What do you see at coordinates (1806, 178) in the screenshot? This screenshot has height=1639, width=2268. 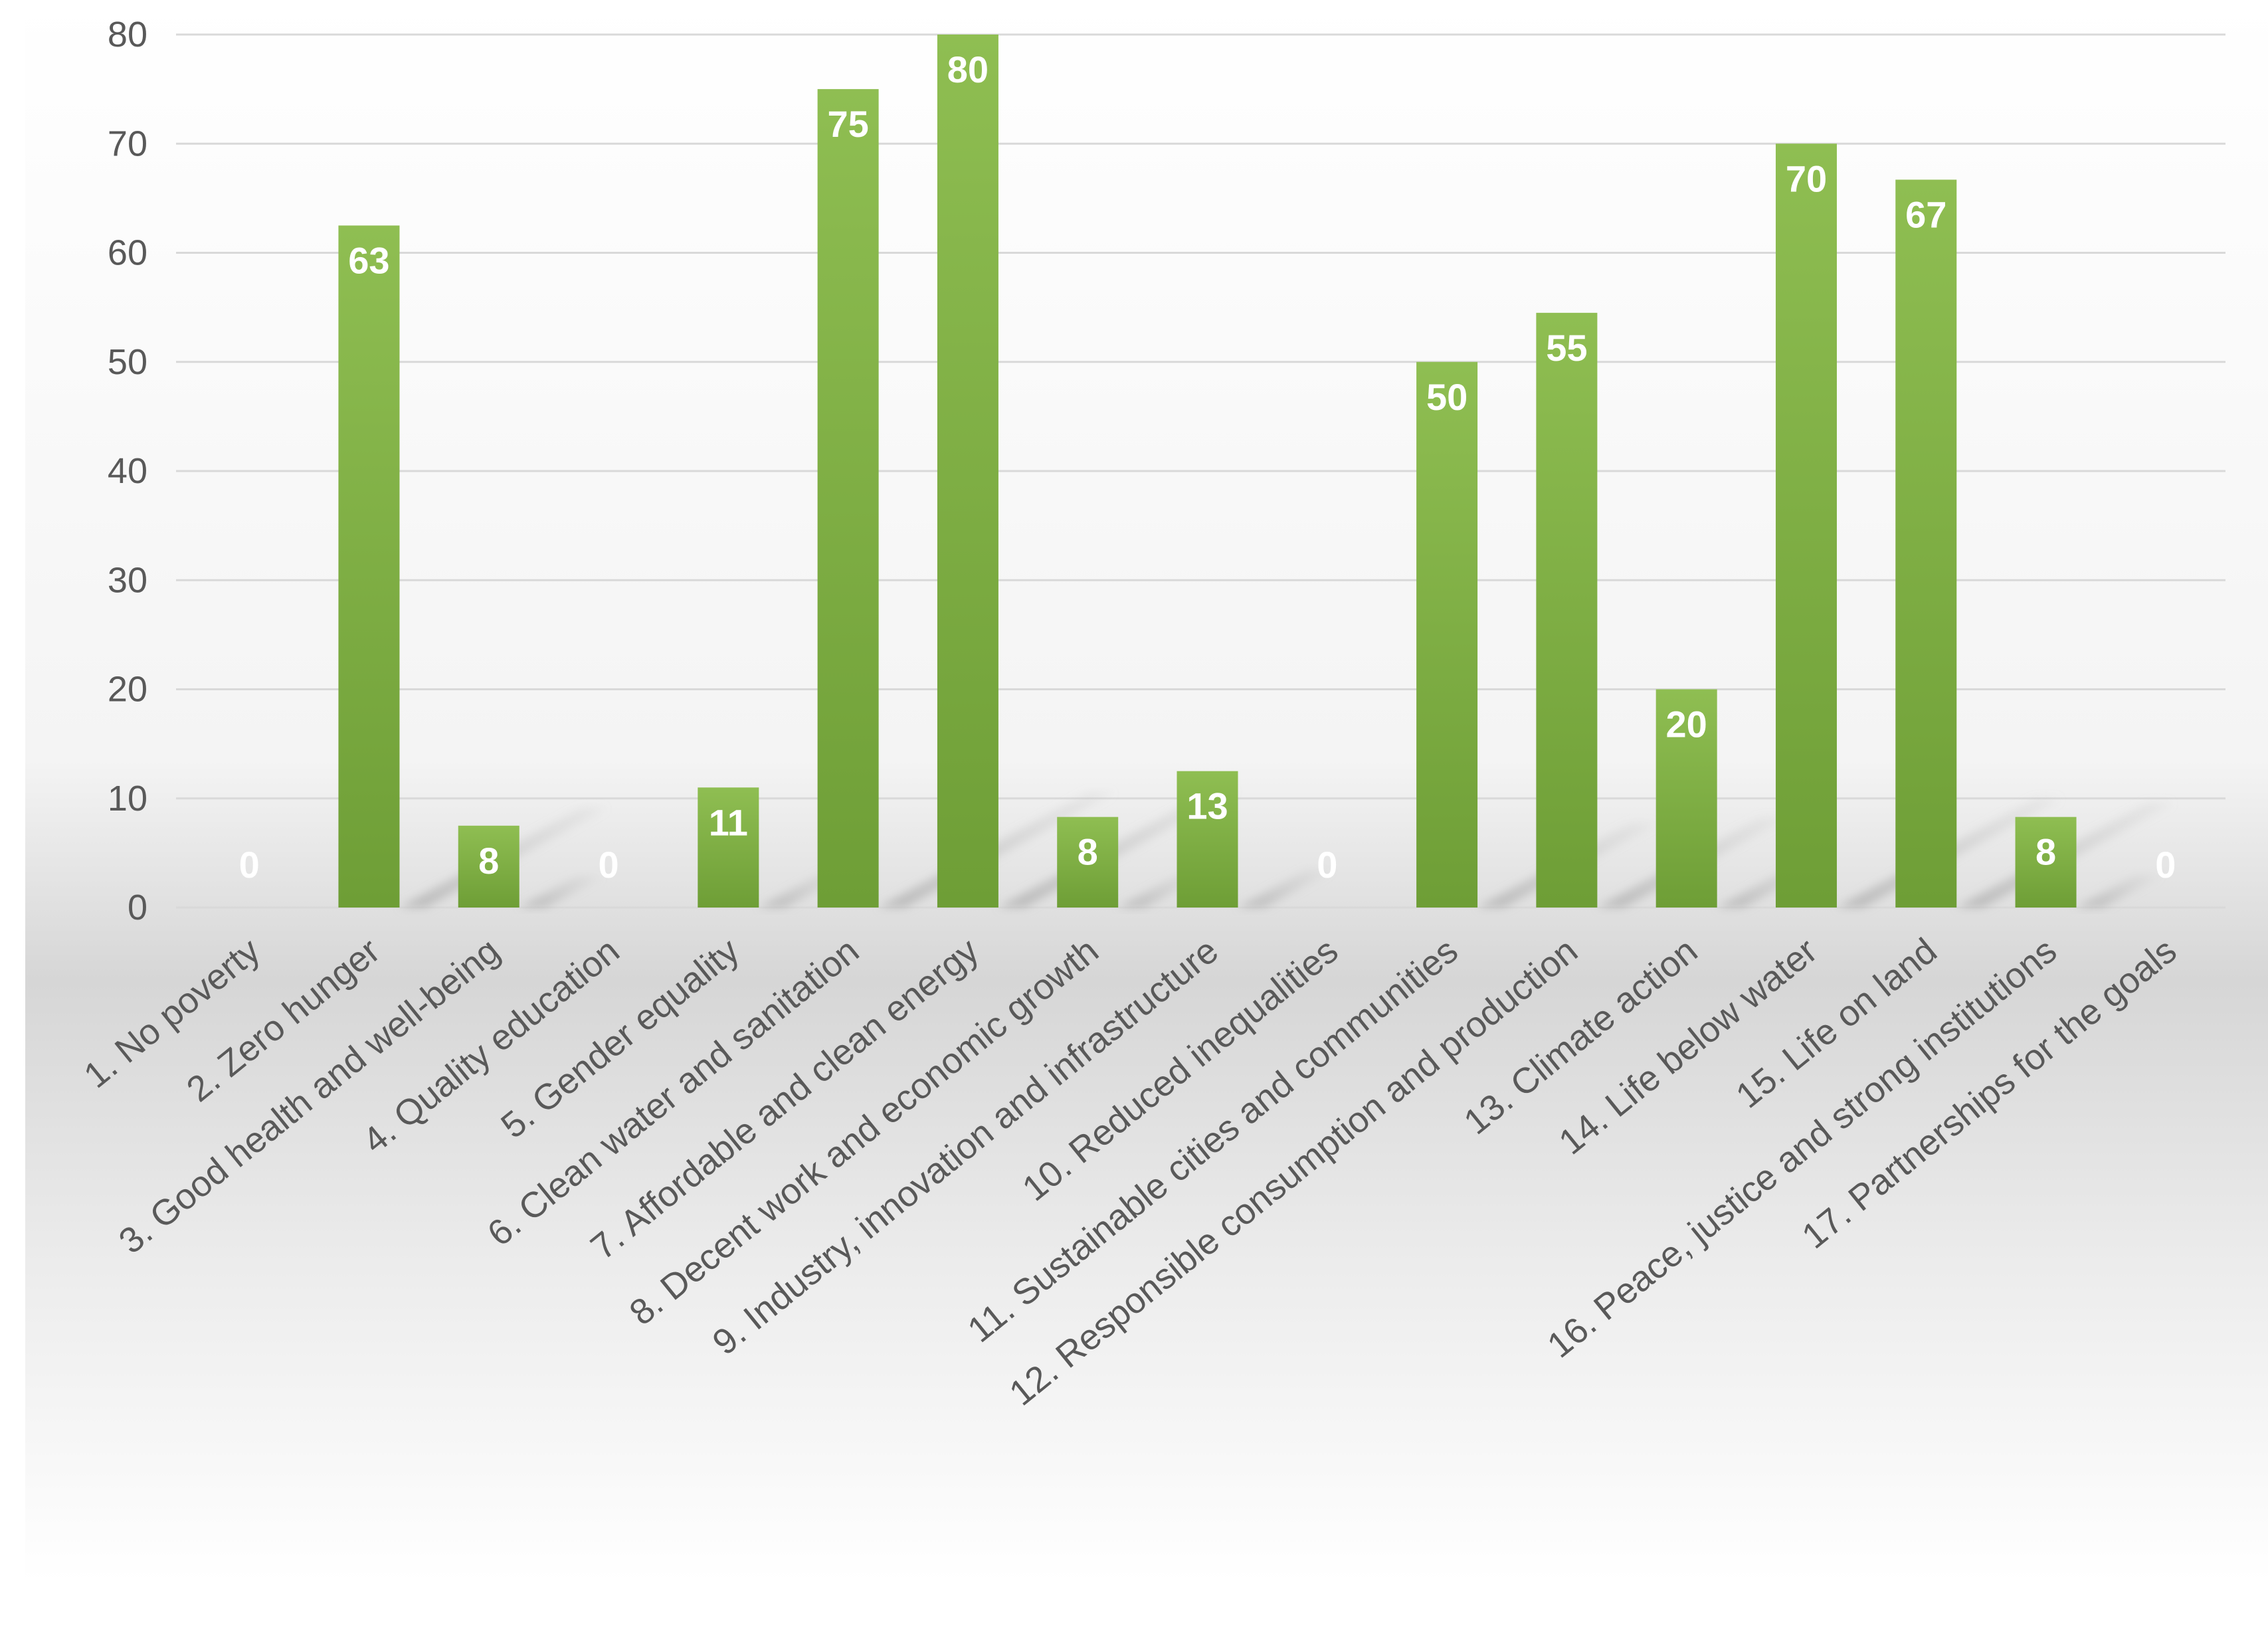 I see `data-label: 70` at bounding box center [1806, 178].